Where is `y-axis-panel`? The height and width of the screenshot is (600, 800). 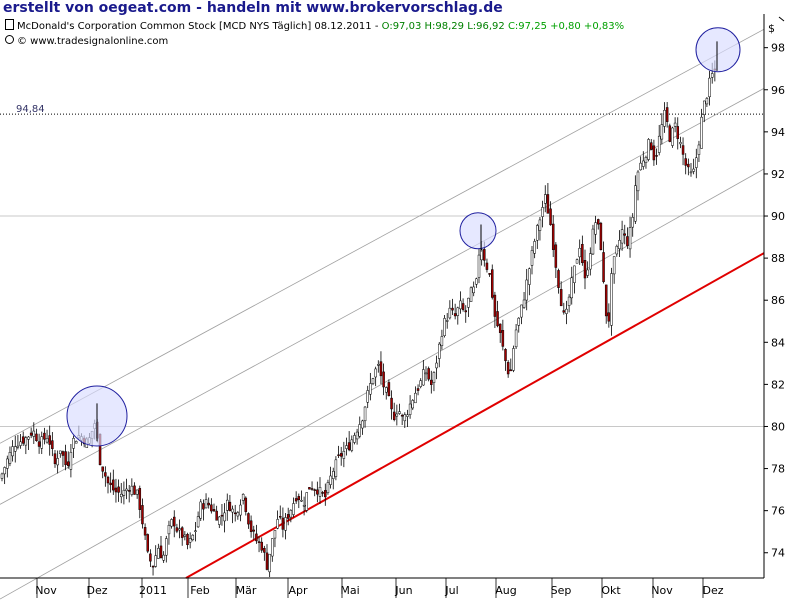
y-axis-panel is located at coordinates (782, 300).